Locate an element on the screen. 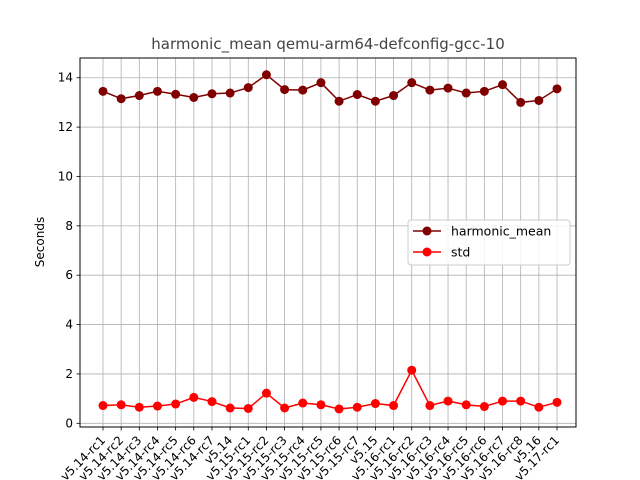 The height and width of the screenshot is (480, 640). y-tick-label: 8 is located at coordinates (69, 226).